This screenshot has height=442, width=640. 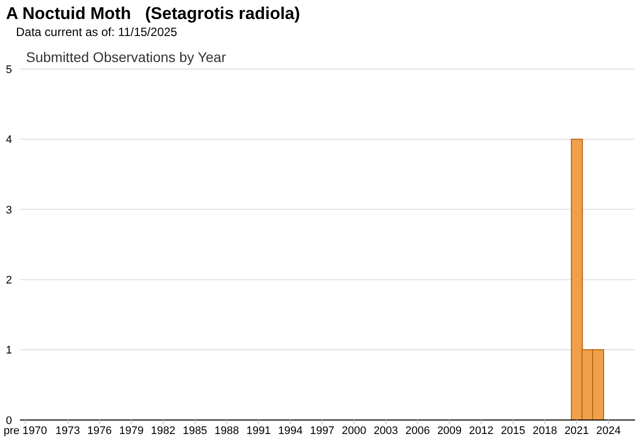 What do you see at coordinates (354, 430) in the screenshot?
I see `x-tick-label: 2000` at bounding box center [354, 430].